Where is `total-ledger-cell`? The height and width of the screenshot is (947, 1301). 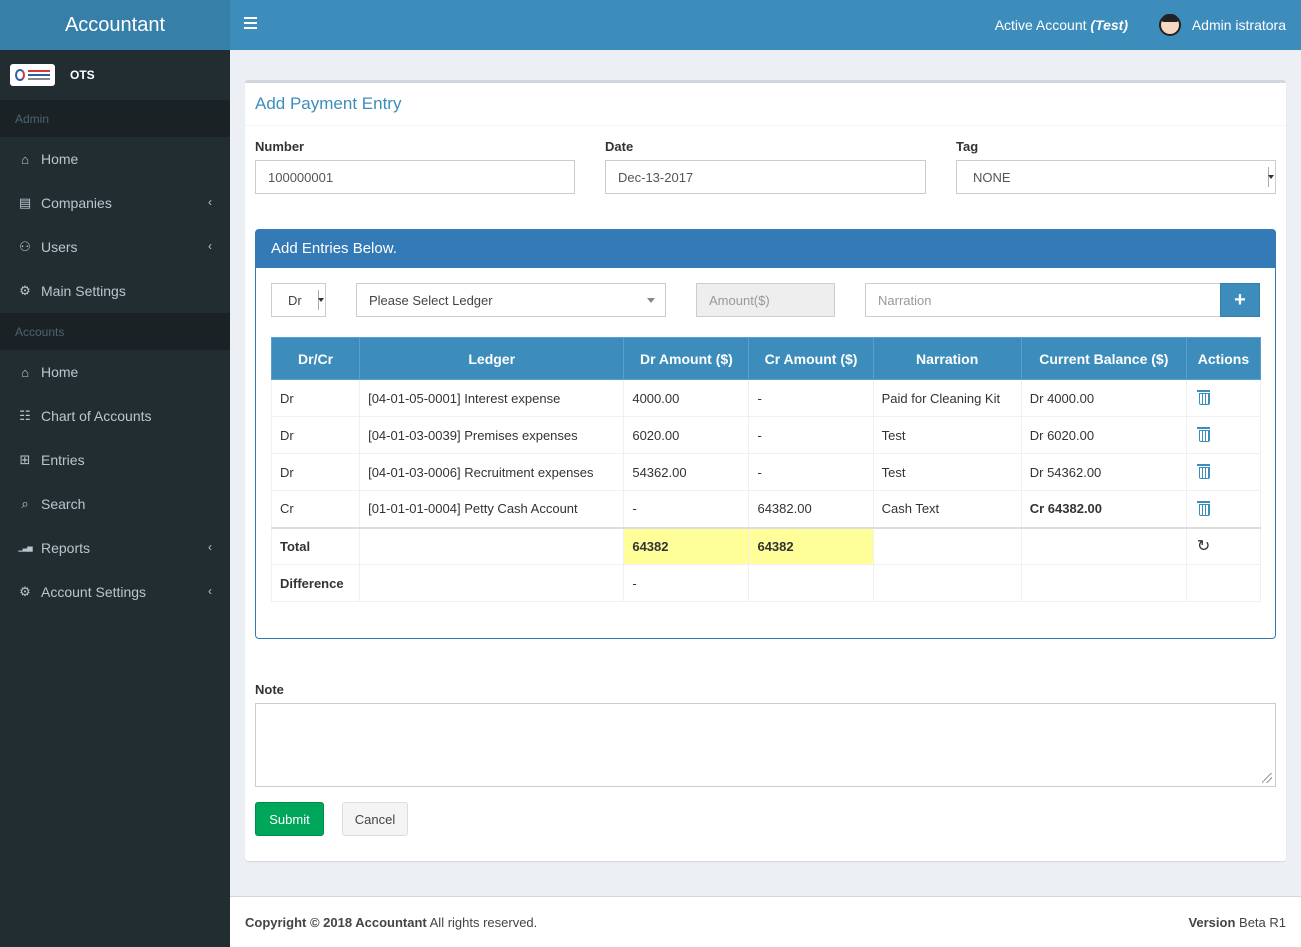 total-ledger-cell is located at coordinates (492, 545).